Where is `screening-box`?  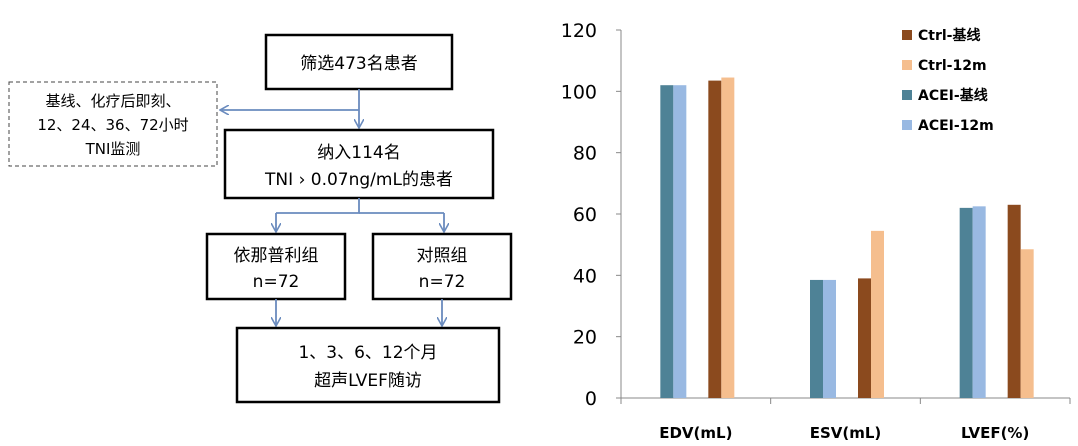
screening-box is located at coordinates (359, 62).